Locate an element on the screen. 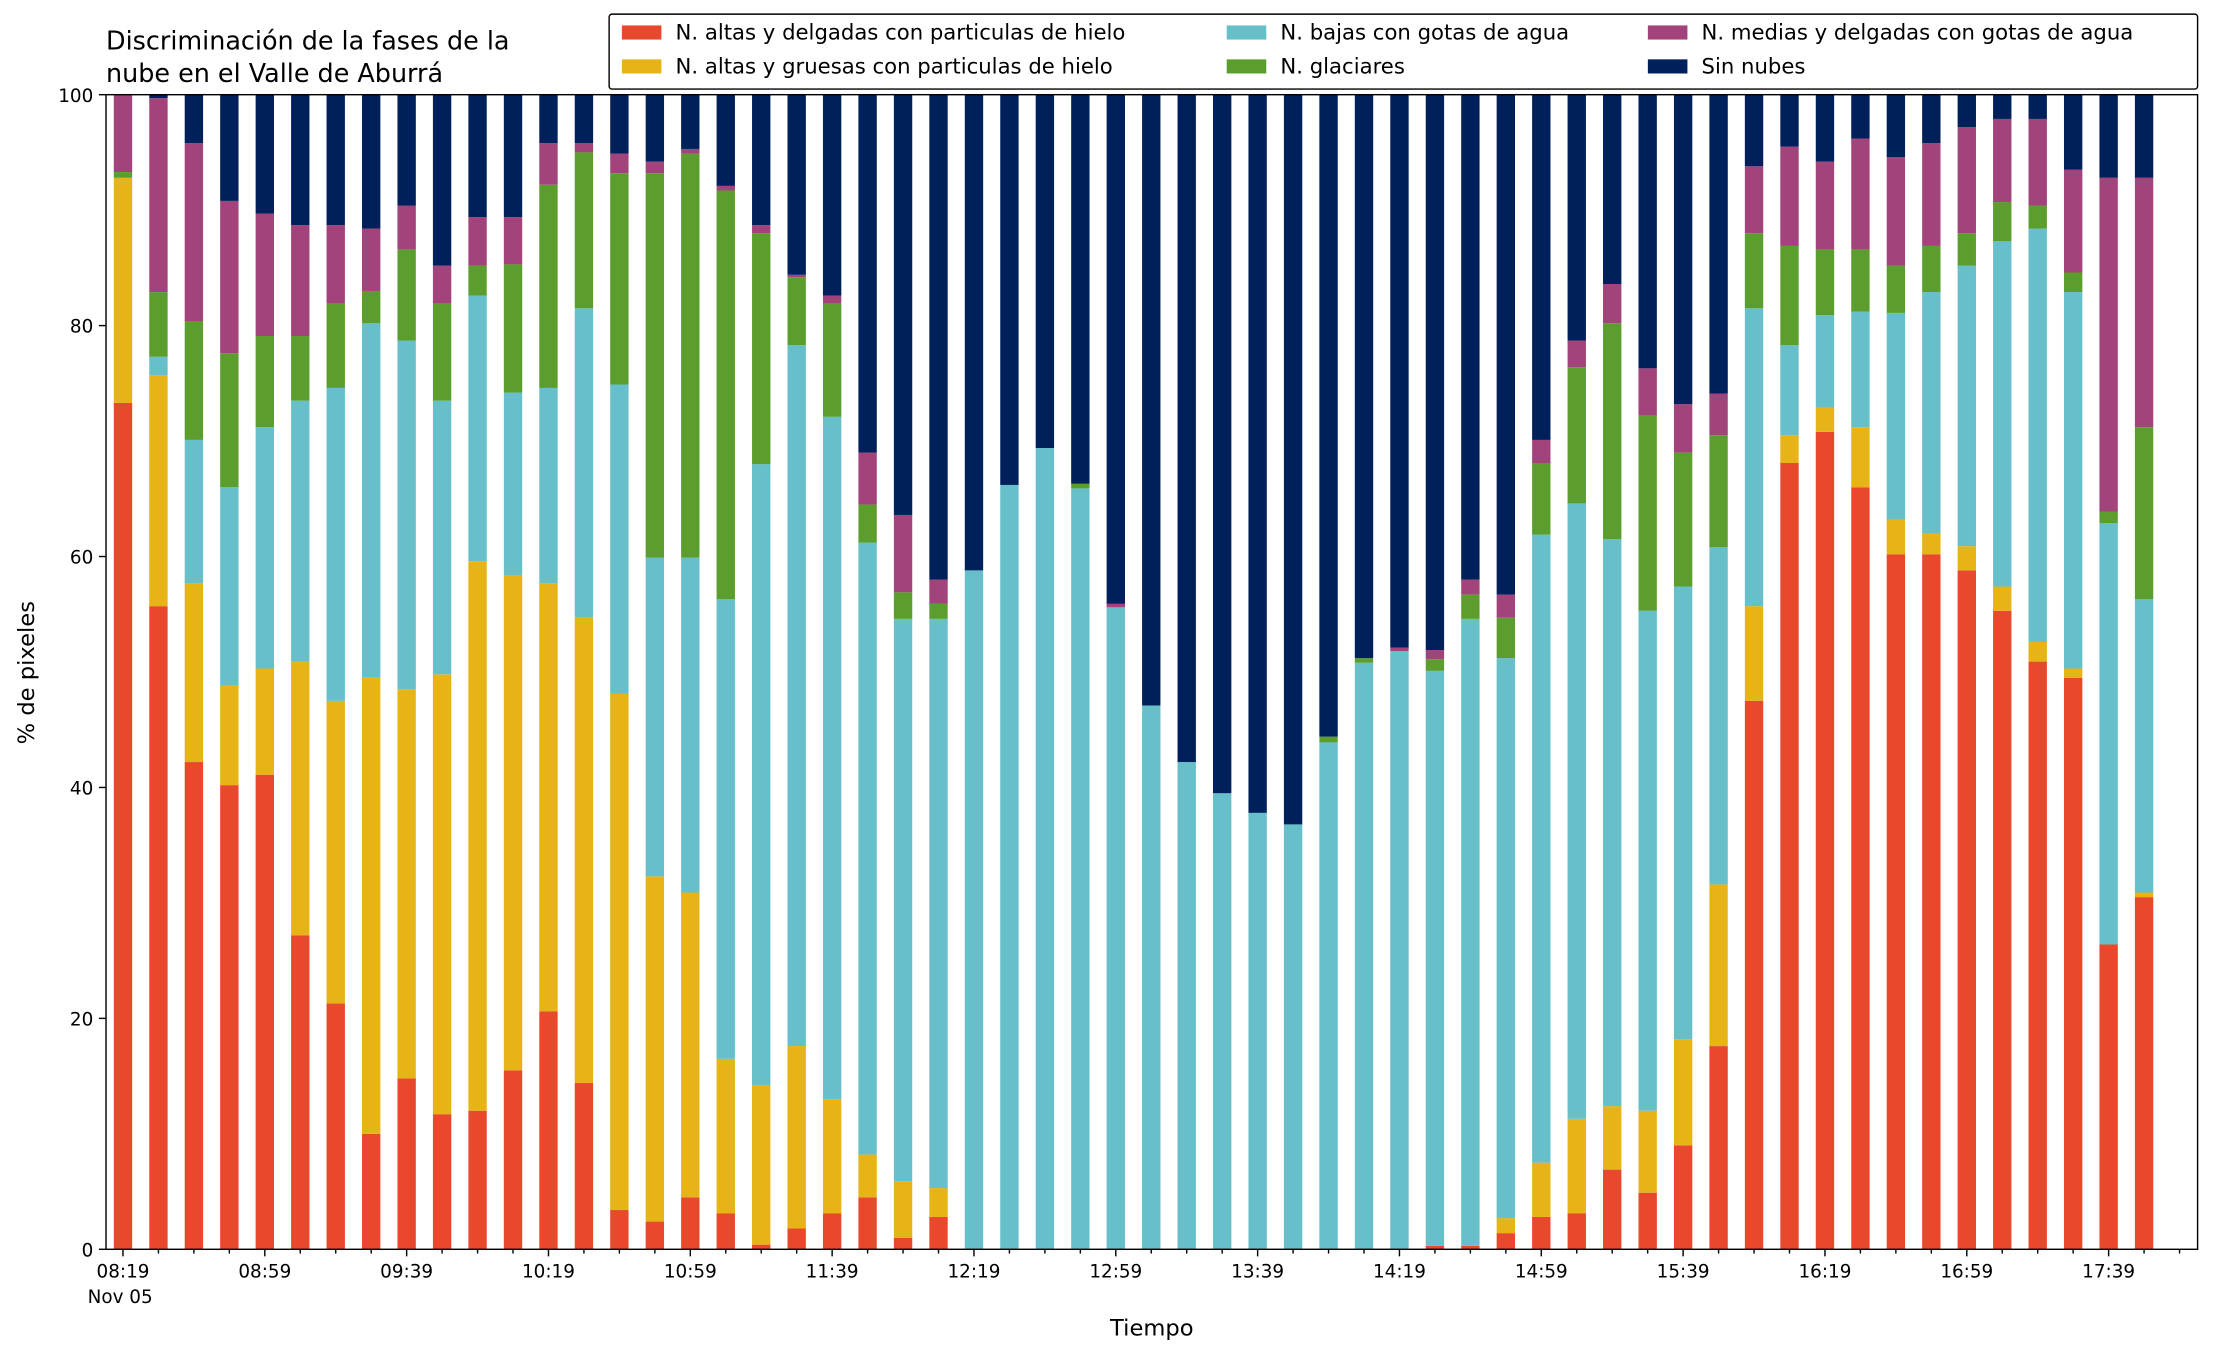 The image size is (2216, 1355). y-tick-label: 100 is located at coordinates (75, 96).